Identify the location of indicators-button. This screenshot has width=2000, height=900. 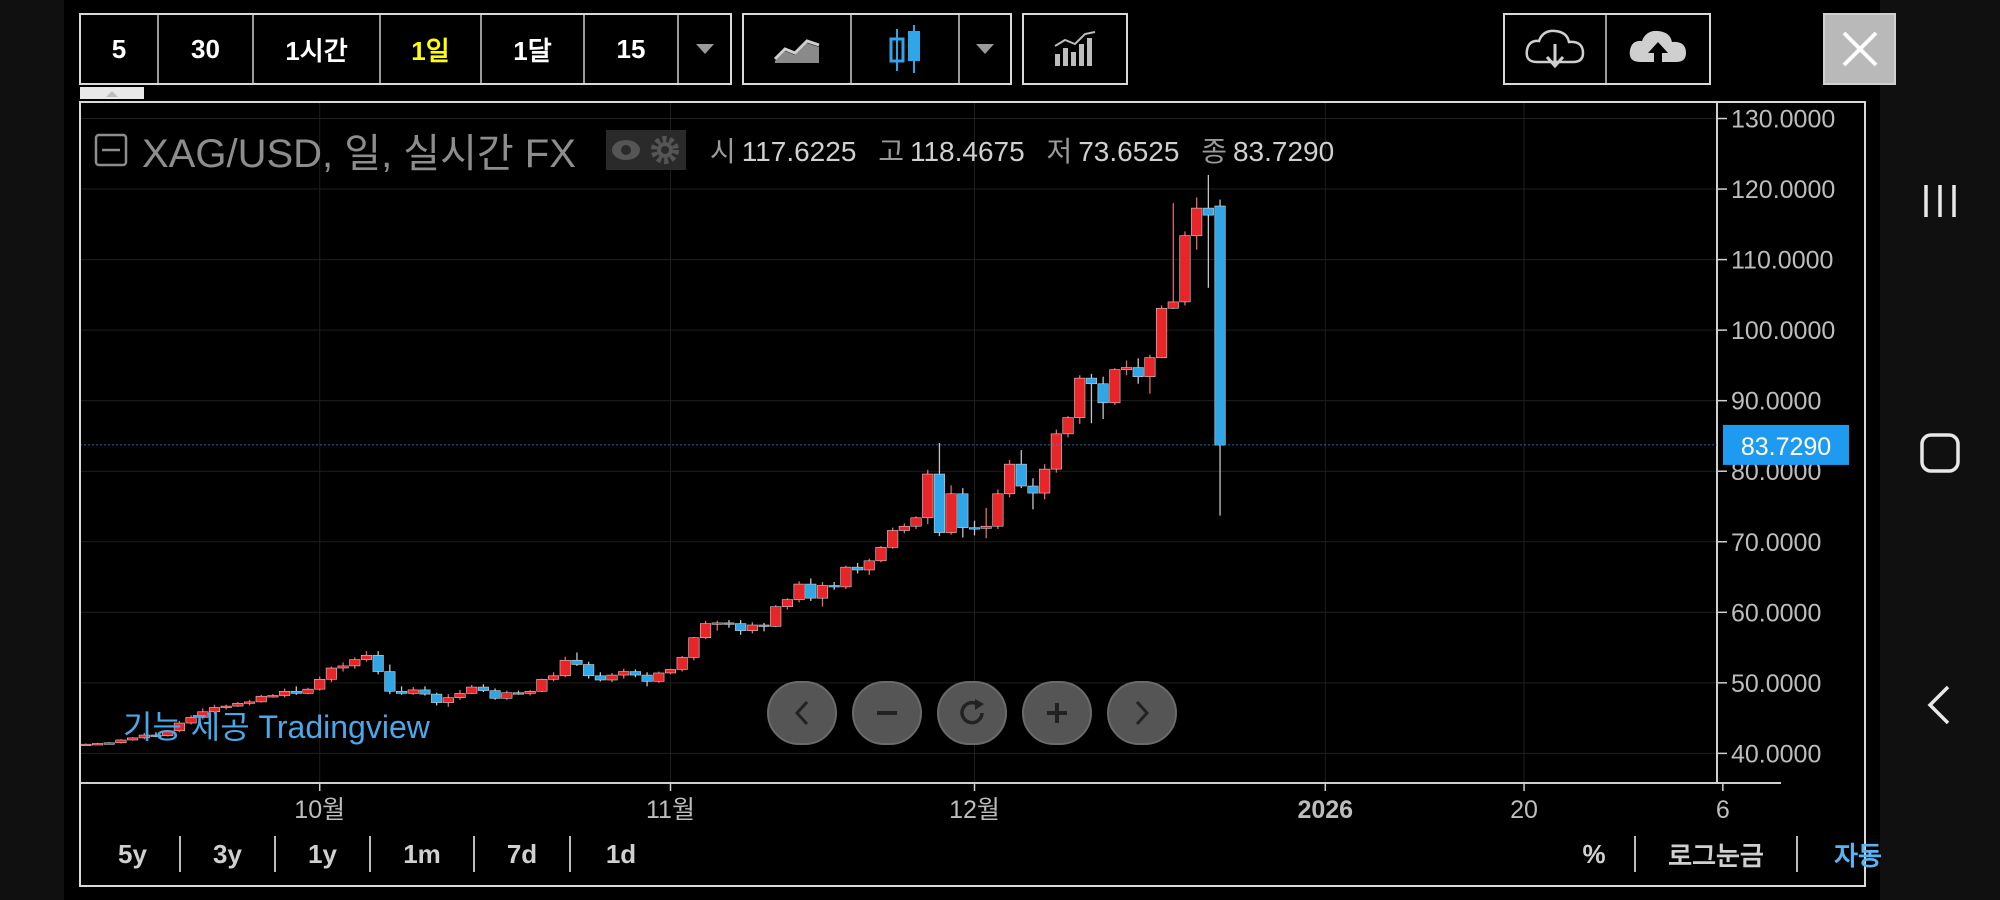
(1075, 49).